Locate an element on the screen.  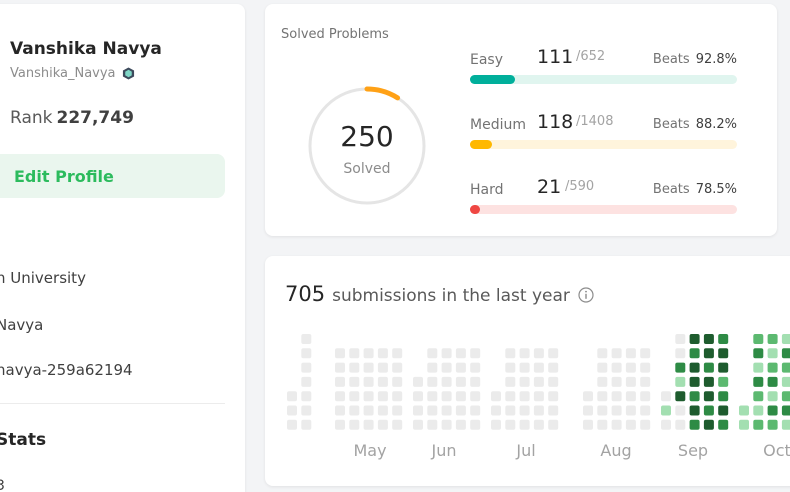
edit-profile-button: Edit Profile is located at coordinates (112, 176).